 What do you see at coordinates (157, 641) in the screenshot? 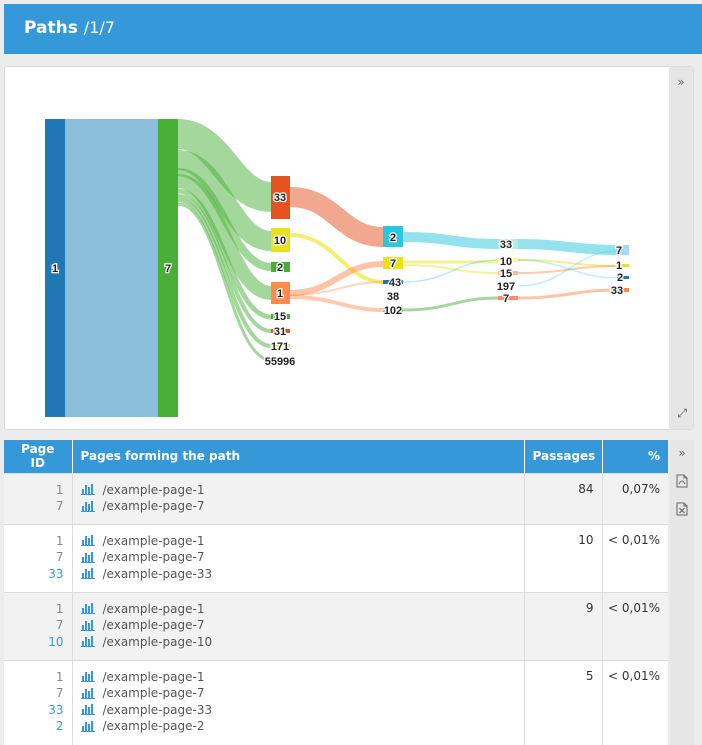
I see `page-path-link: /example-page-10` at bounding box center [157, 641].